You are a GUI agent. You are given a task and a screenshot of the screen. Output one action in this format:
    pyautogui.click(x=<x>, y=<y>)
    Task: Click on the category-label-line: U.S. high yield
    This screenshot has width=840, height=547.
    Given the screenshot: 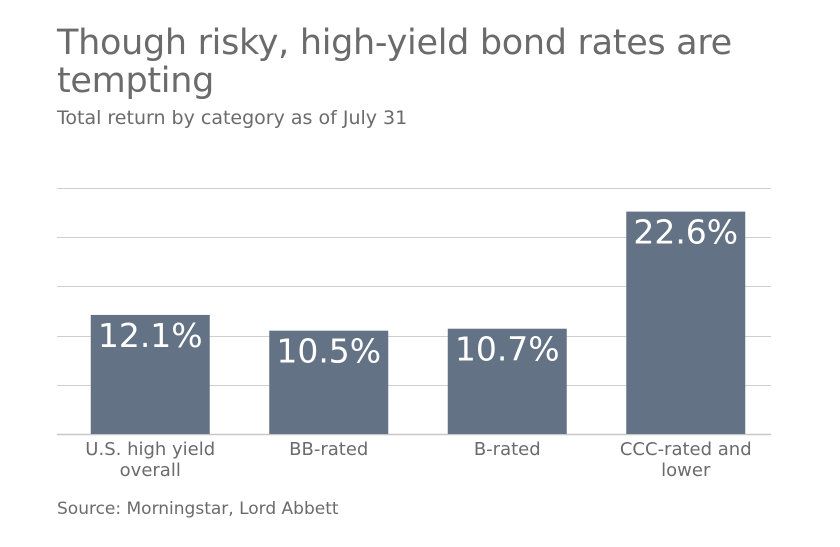 What is the action you would take?
    pyautogui.click(x=150, y=449)
    